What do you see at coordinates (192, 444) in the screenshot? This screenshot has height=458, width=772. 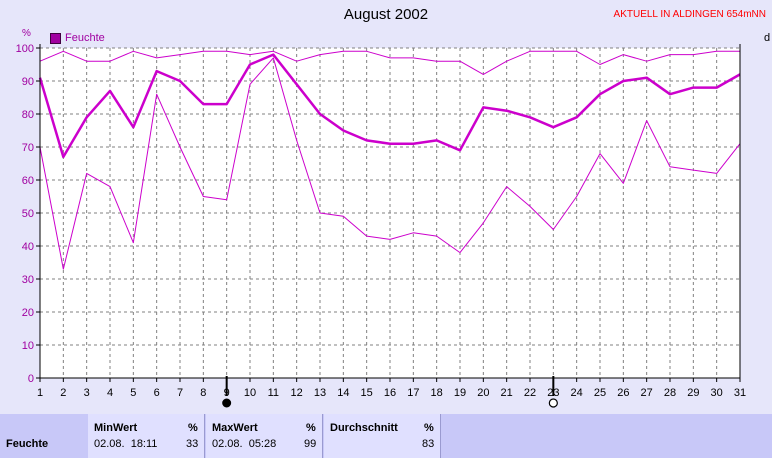 I see `min-value: 33` at bounding box center [192, 444].